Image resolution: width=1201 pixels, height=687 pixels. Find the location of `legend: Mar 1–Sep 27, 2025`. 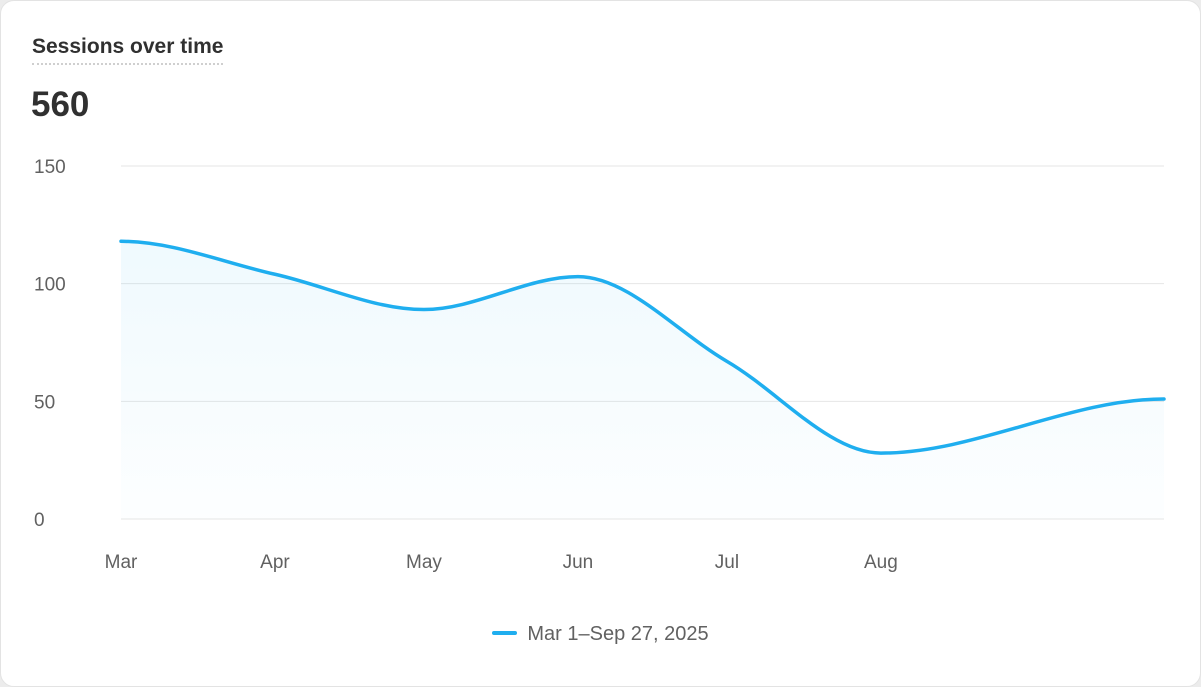

legend: Mar 1–Sep 27, 2025 is located at coordinates (600, 634).